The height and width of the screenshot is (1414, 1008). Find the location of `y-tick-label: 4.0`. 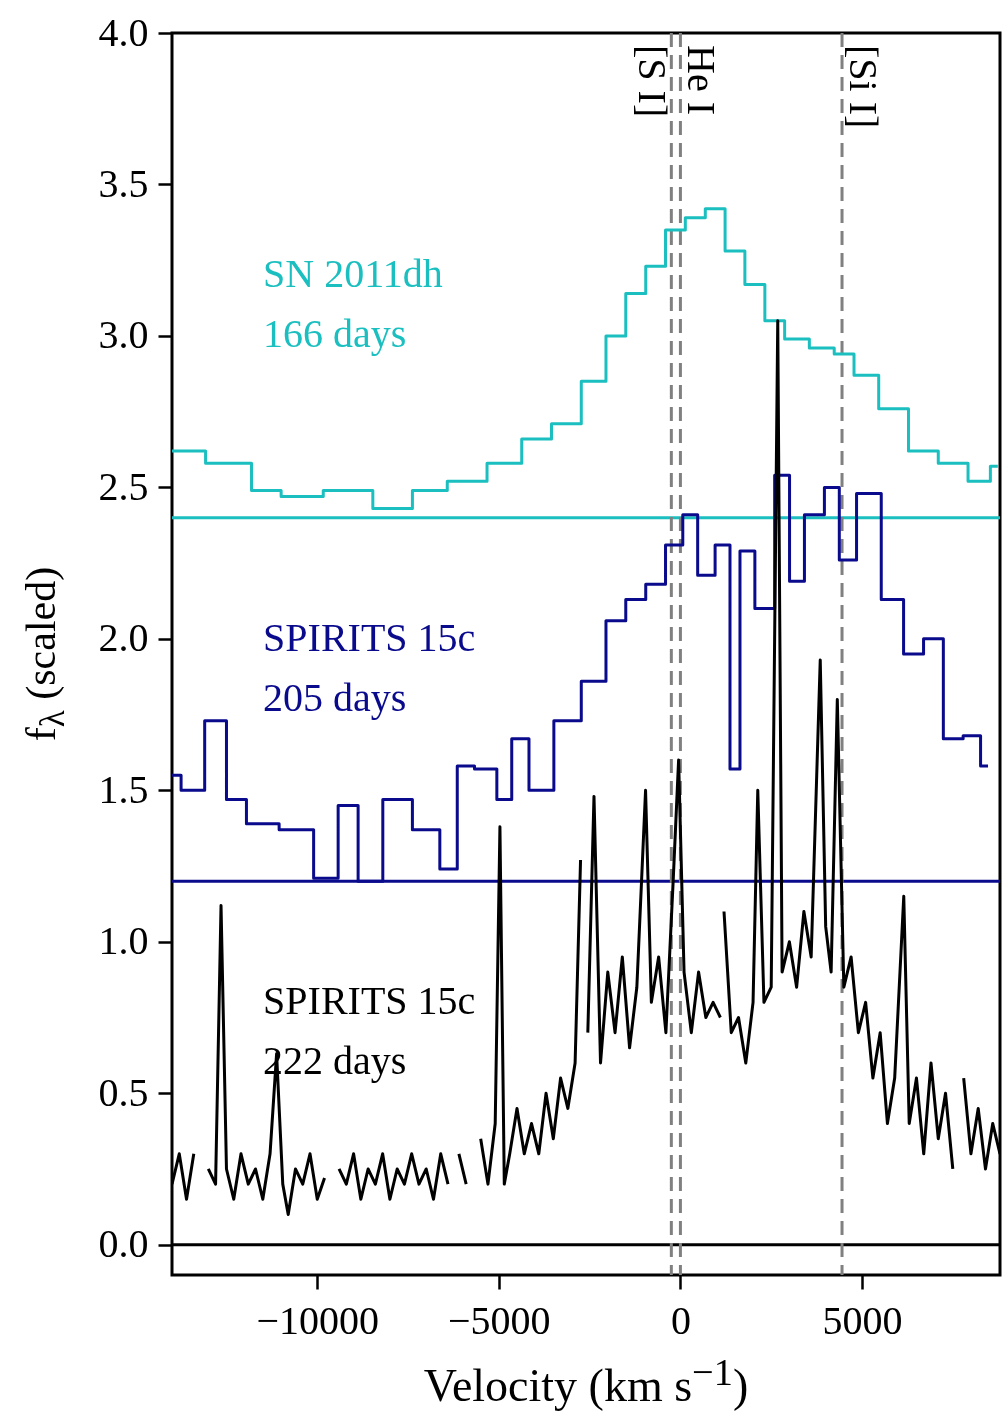

y-tick-label: 4.0 is located at coordinates (123, 32).